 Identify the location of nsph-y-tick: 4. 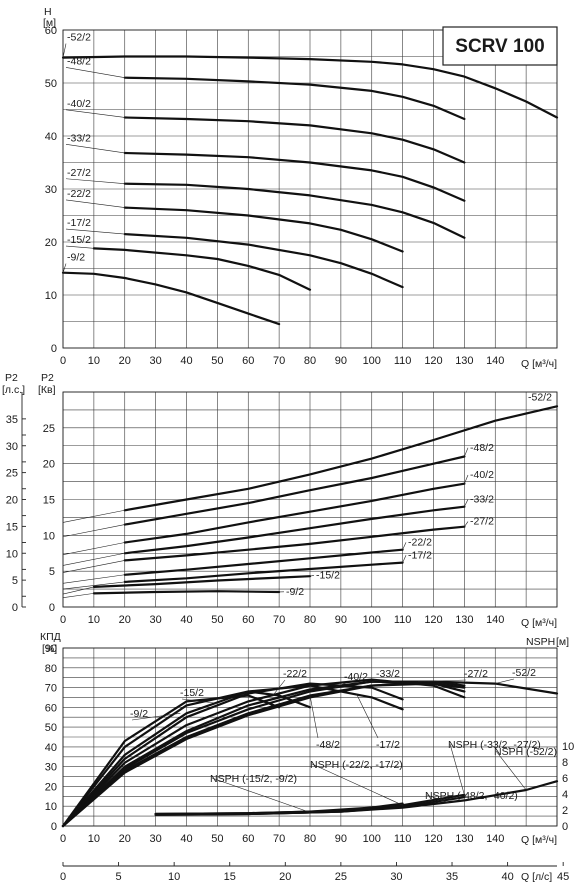
(565, 795).